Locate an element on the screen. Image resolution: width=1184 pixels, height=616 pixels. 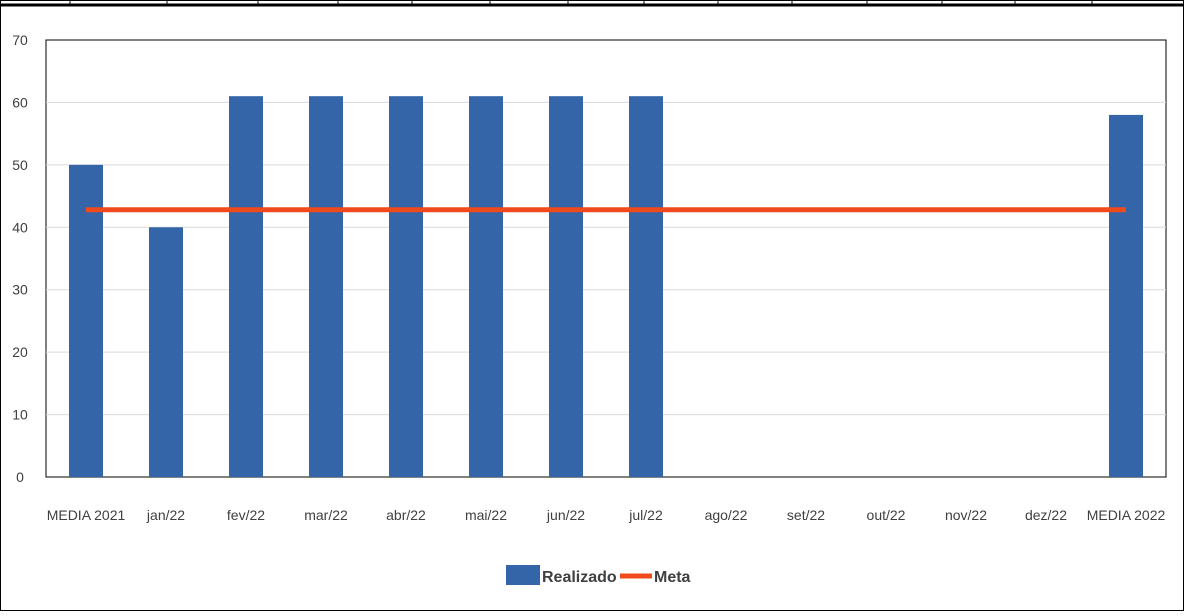
y-tick-label: 50 is located at coordinates (20, 165).